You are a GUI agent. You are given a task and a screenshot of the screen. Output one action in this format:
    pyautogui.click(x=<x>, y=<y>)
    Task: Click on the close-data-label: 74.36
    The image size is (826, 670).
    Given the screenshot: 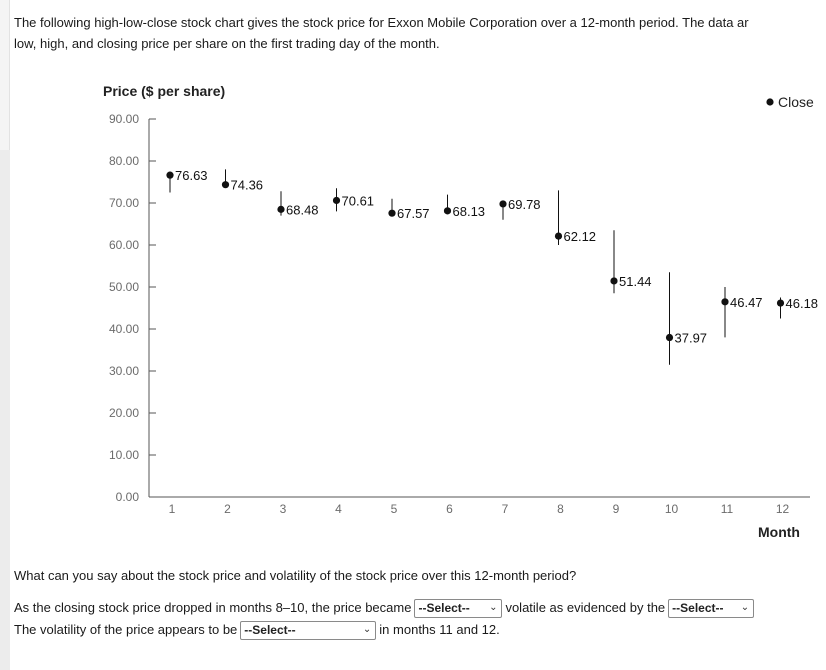 What is the action you would take?
    pyautogui.click(x=247, y=185)
    